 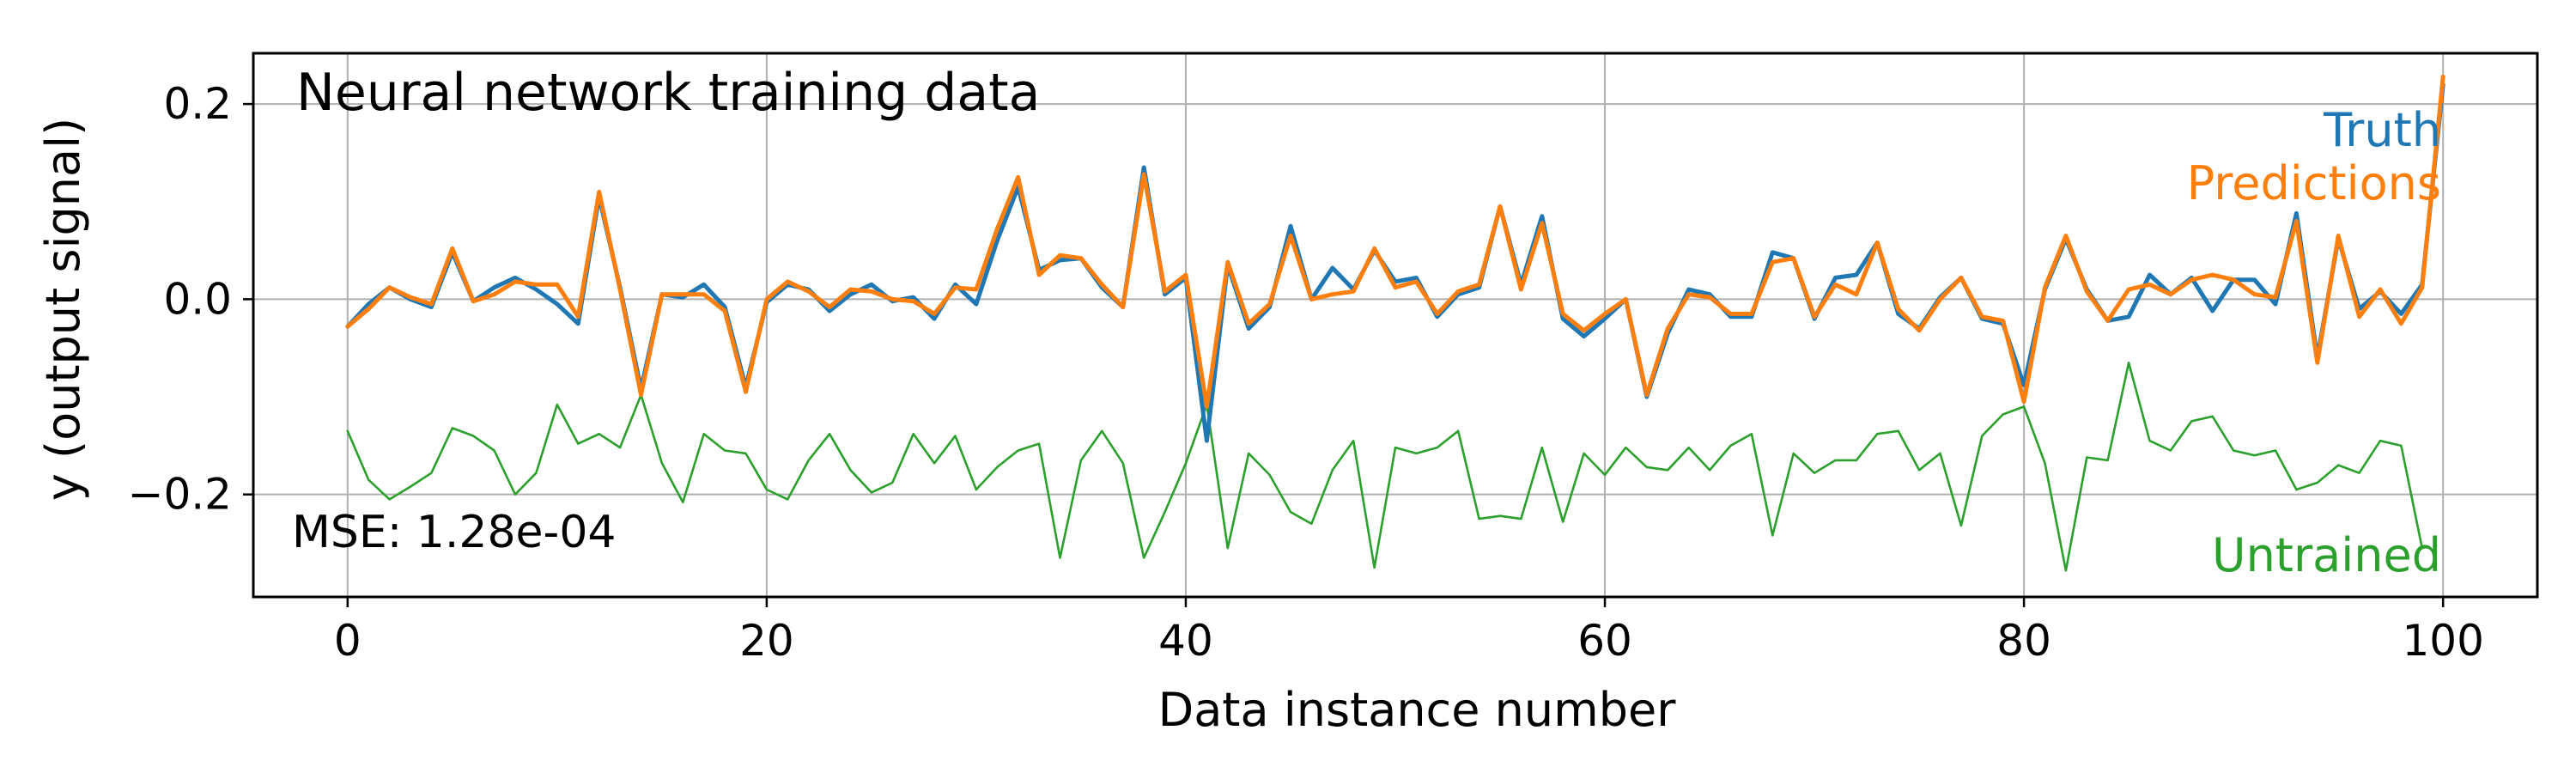 What do you see at coordinates (2382, 130) in the screenshot?
I see `legend-truth: Truth` at bounding box center [2382, 130].